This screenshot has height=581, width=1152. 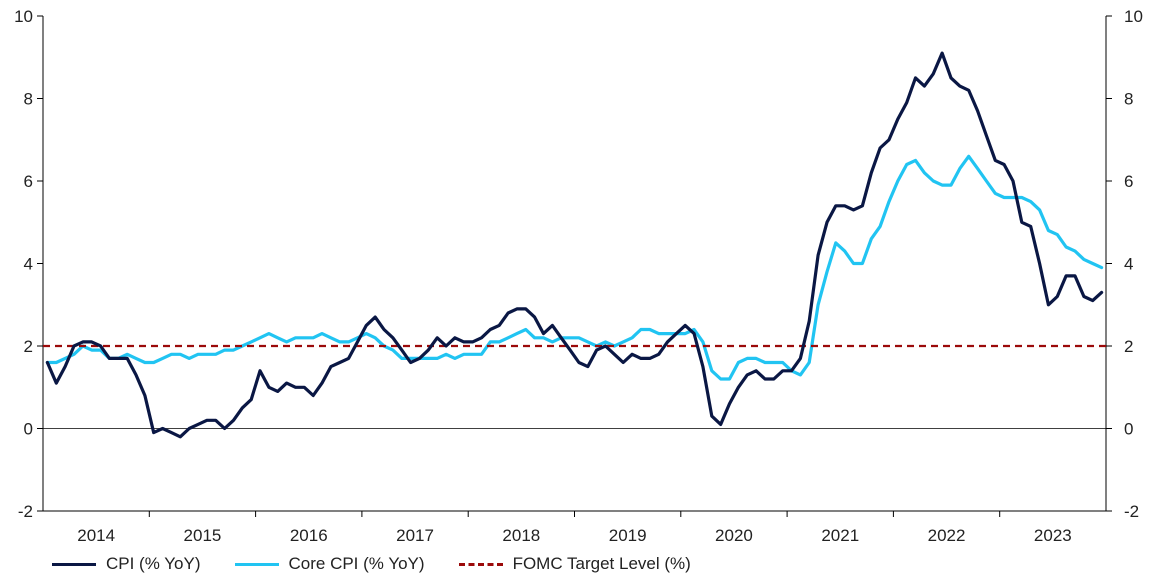 I want to click on left-y-tick-label: 2, so click(x=28, y=346).